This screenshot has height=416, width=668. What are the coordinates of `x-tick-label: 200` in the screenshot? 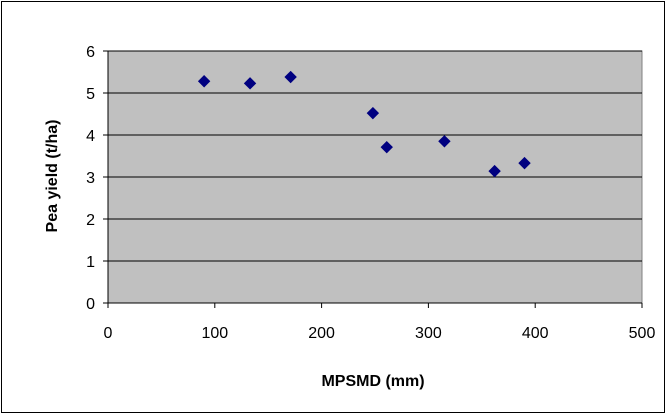 It's located at (321, 333).